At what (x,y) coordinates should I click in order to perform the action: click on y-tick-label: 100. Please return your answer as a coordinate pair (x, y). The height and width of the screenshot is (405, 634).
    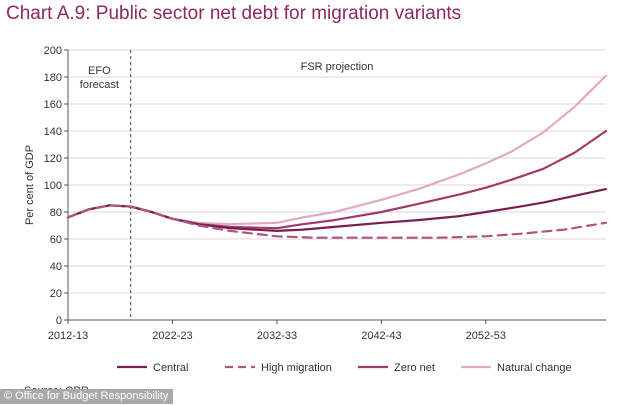
    Looking at the image, I should click on (53, 186).